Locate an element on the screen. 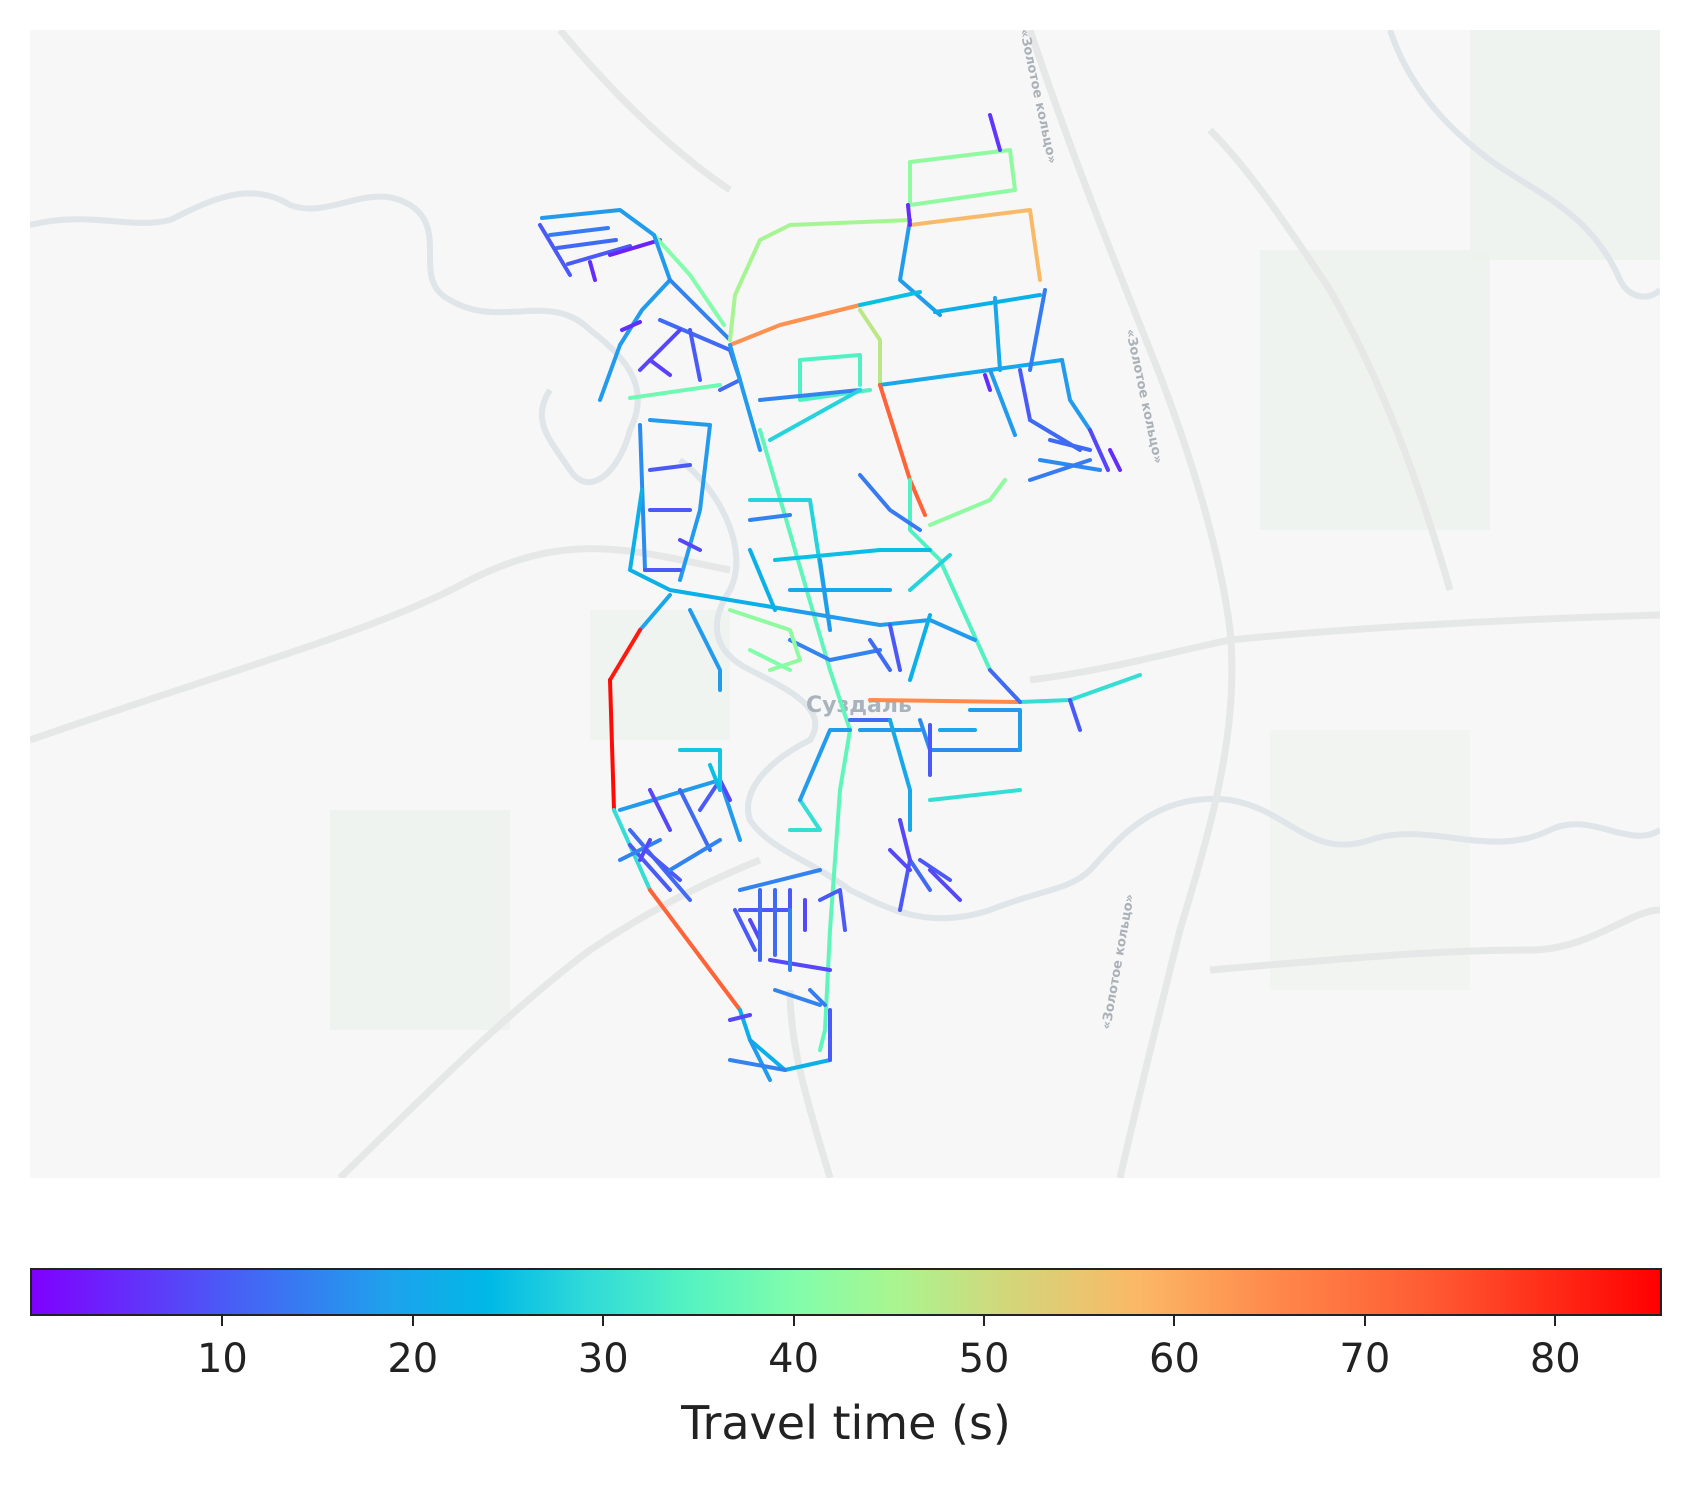 The width and height of the screenshot is (1687, 1492). colorbar-tick-label: 80 is located at coordinates (1555, 1359).